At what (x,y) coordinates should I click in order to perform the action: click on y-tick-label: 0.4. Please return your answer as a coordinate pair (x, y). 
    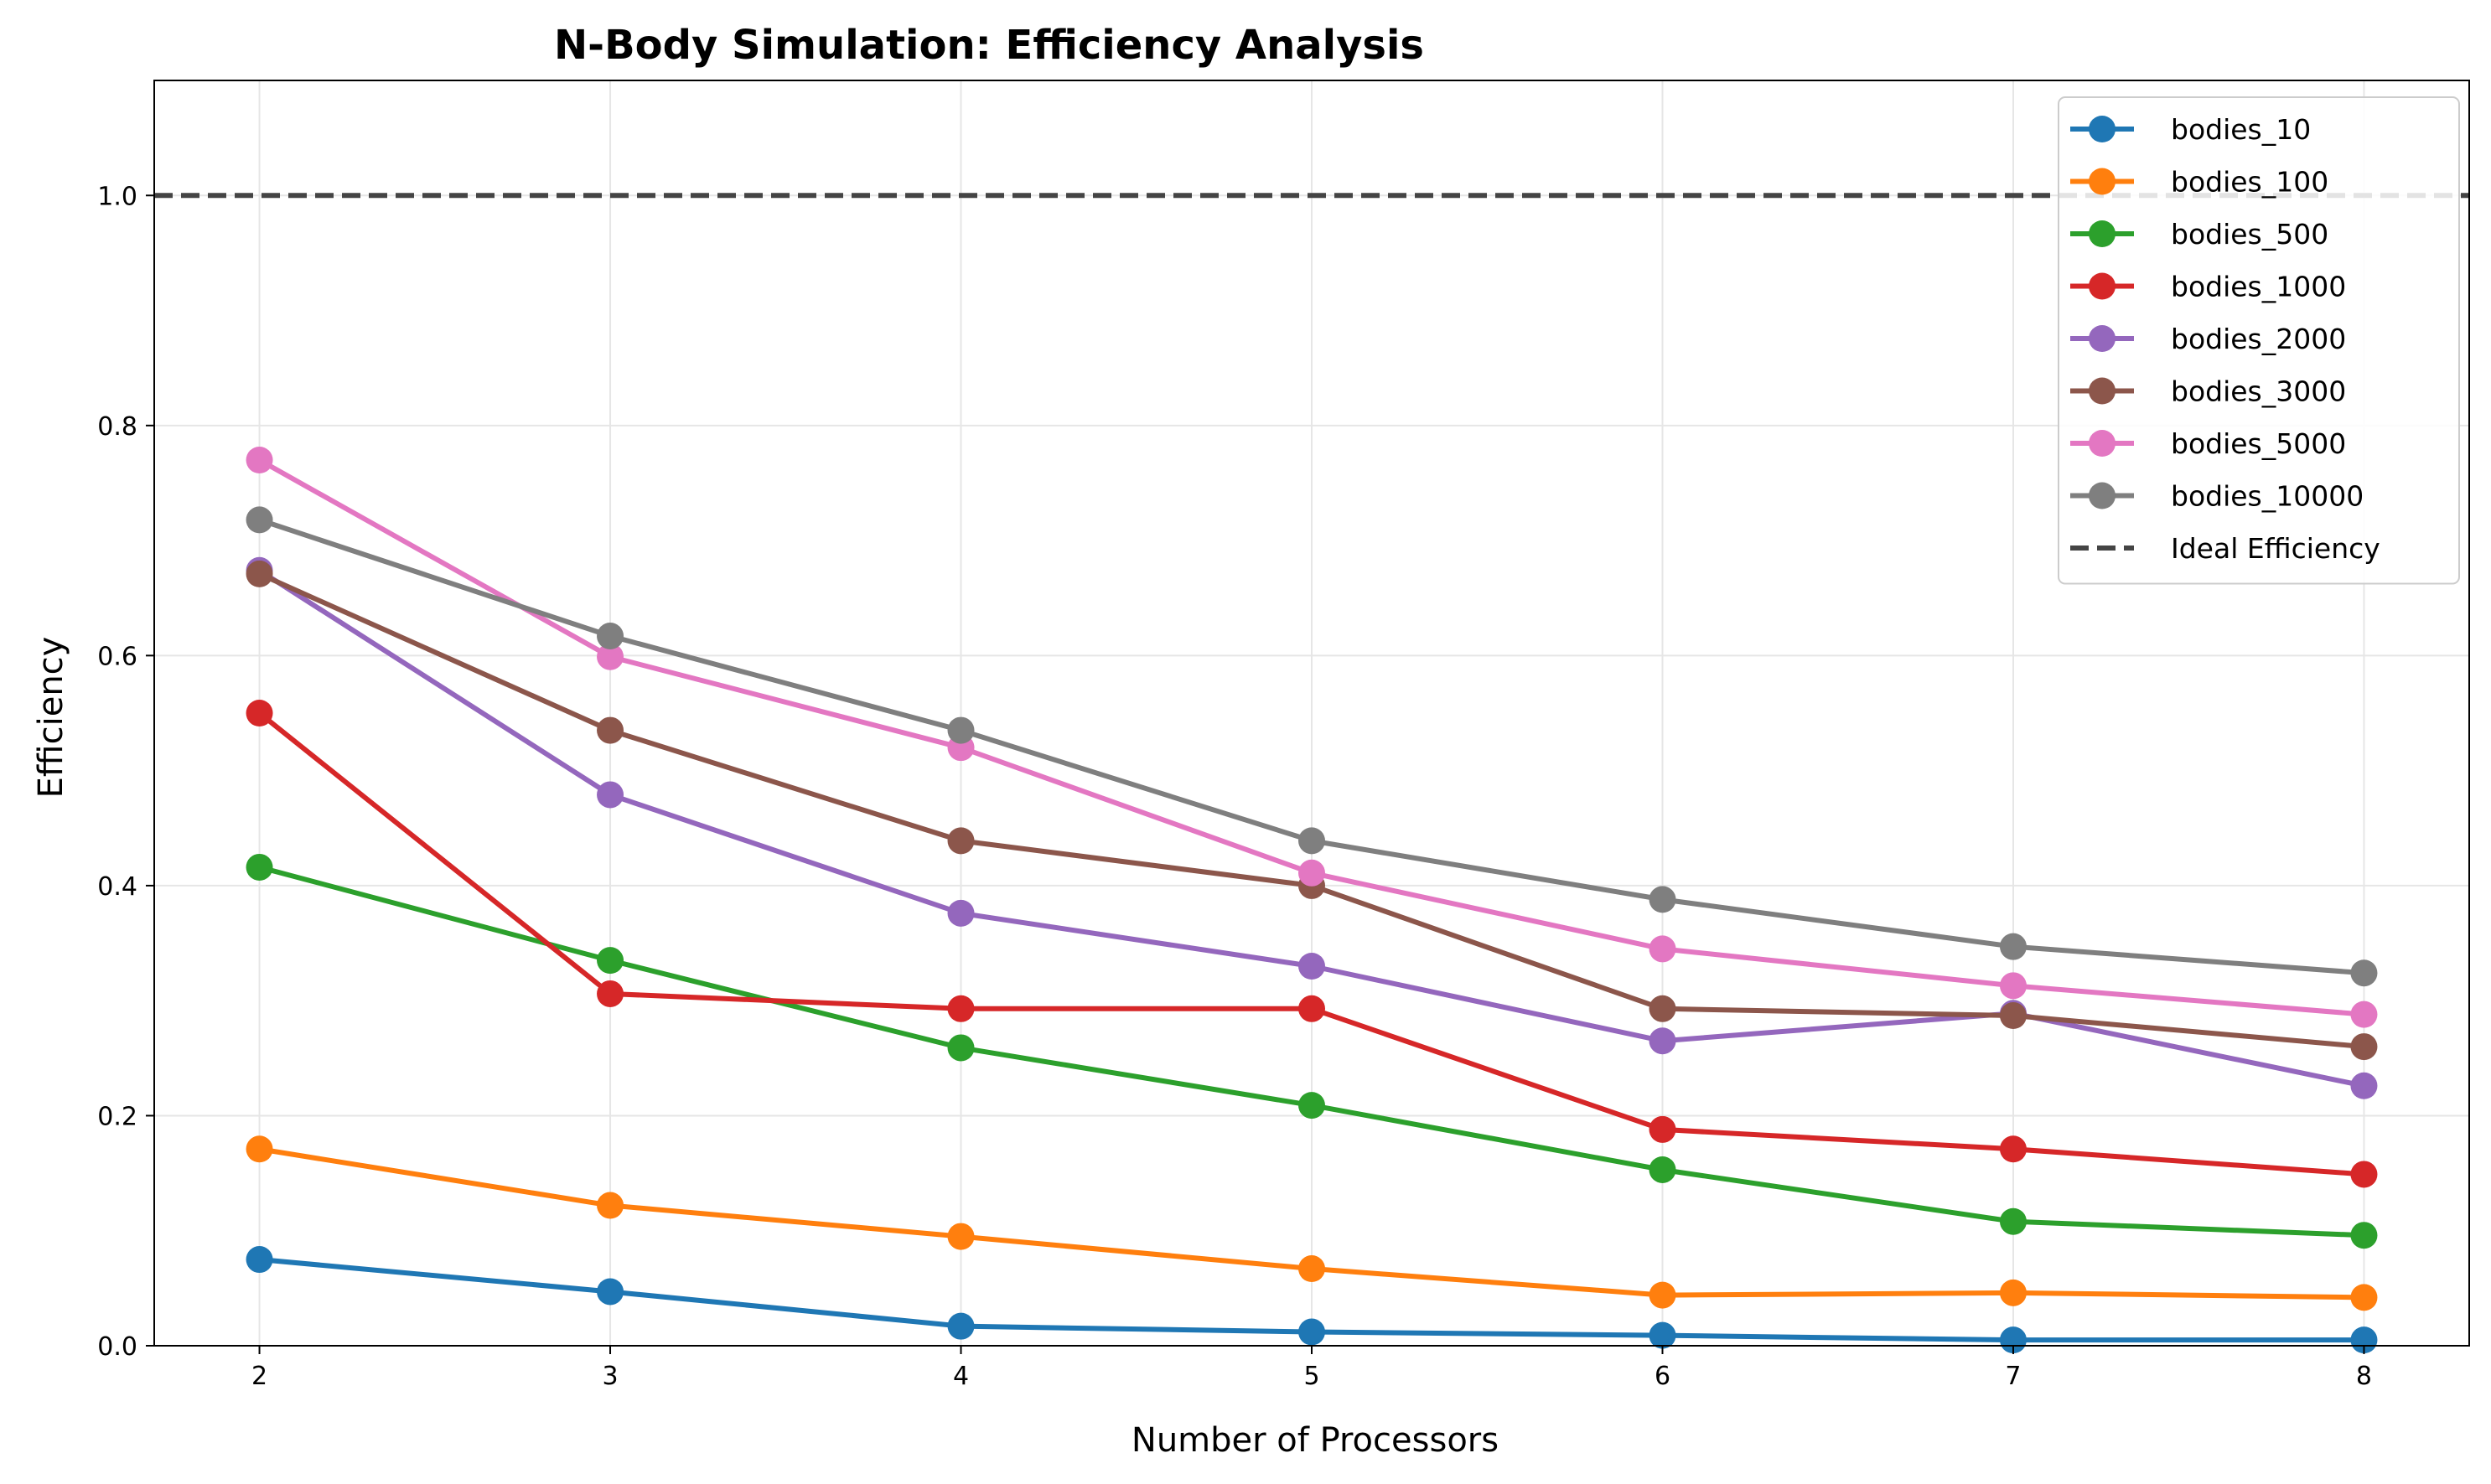
    Looking at the image, I should click on (117, 887).